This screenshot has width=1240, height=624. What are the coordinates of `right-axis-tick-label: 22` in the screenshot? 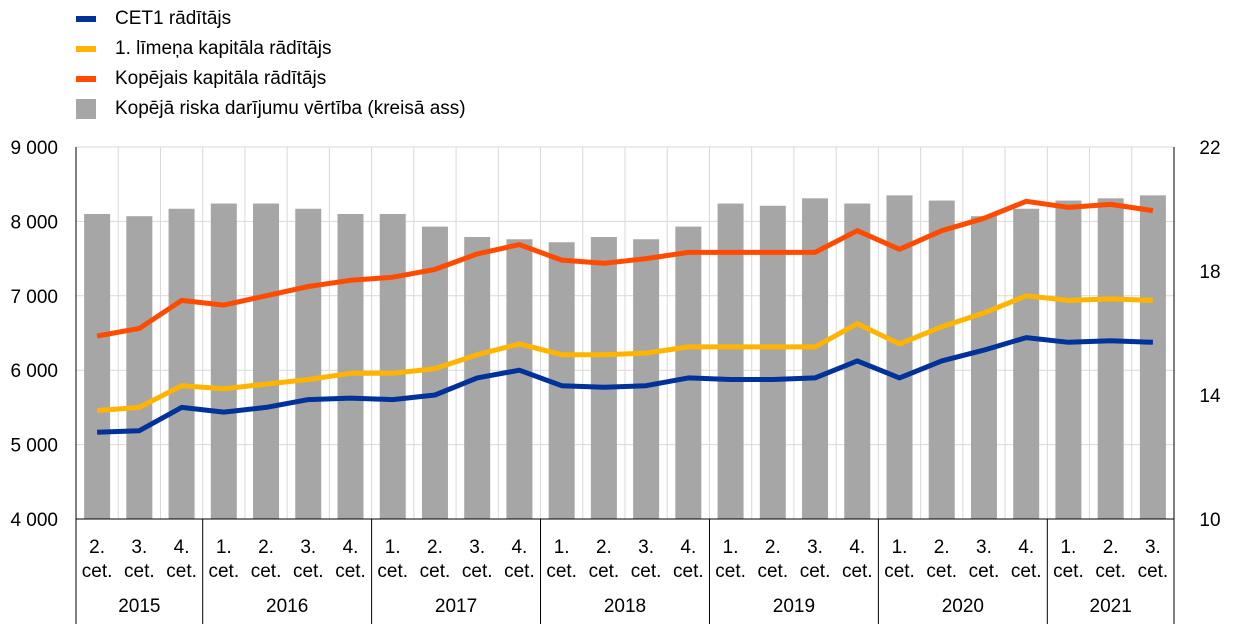 It's located at (1209, 148).